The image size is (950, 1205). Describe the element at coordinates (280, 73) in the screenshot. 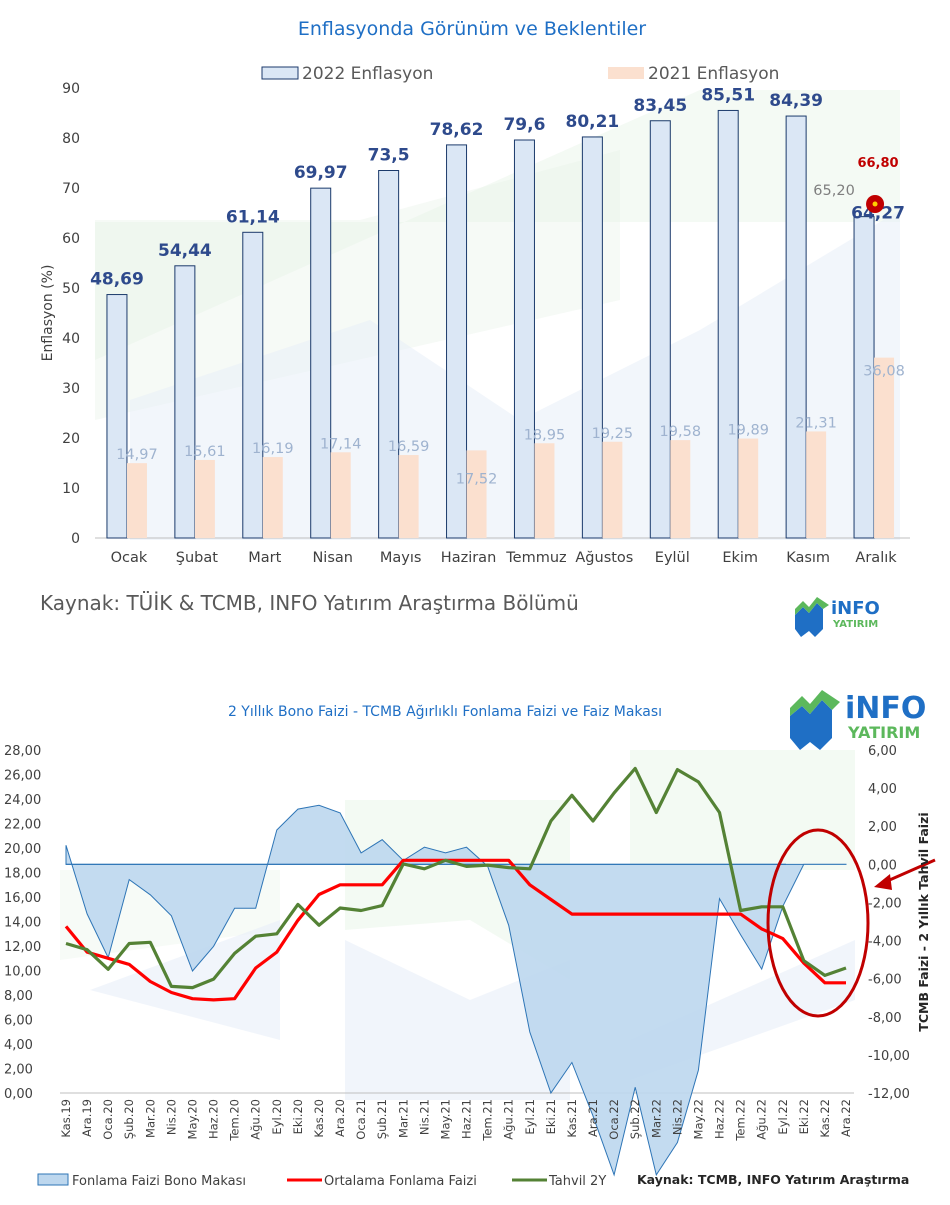

I see `legend-swatch-2022` at that location.